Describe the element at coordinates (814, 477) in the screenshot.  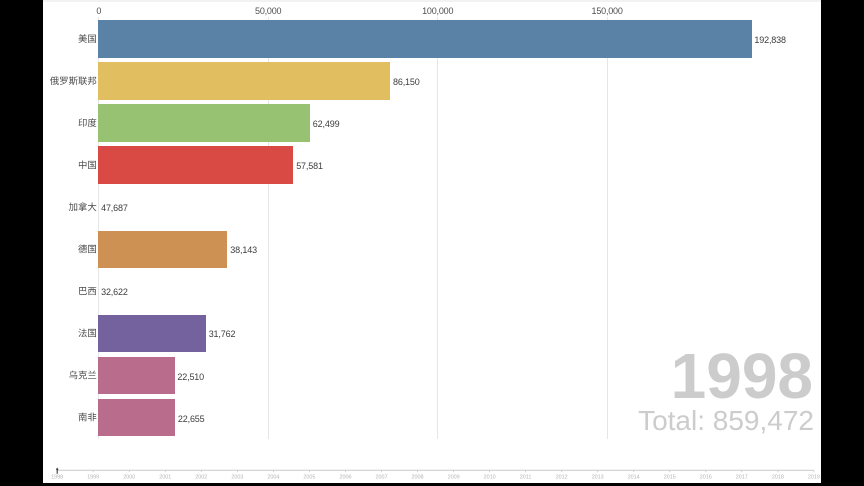
I see `svg-text: 2019` at that location.